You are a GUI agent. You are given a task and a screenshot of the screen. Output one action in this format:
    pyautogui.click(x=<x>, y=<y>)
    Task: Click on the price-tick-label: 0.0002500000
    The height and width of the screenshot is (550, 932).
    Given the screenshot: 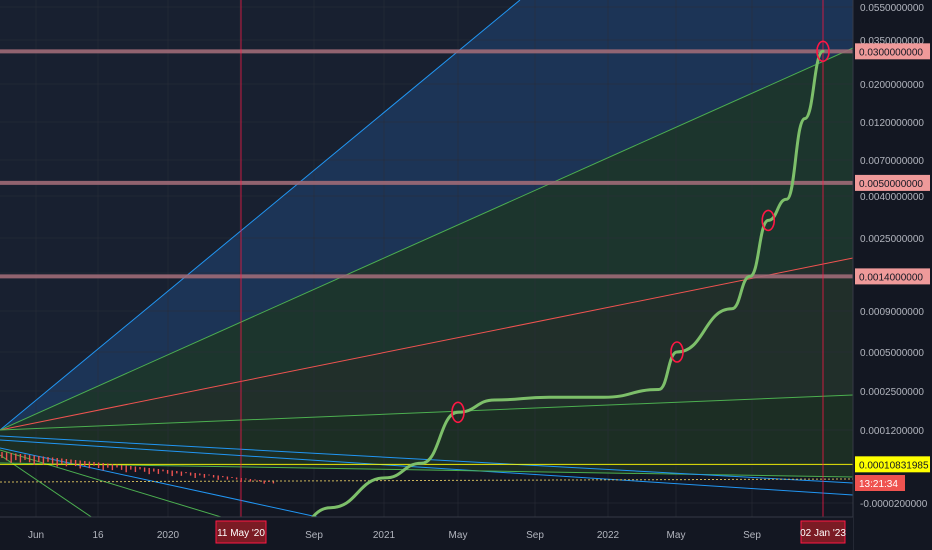 What is the action you would take?
    pyautogui.click(x=892, y=392)
    